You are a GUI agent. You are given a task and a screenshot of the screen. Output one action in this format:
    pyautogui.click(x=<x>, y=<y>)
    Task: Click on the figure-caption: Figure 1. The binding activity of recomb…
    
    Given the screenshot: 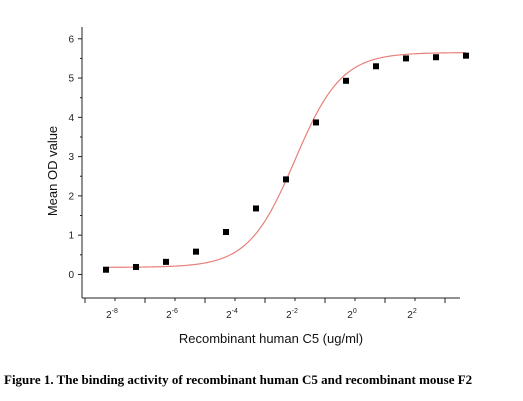 What is the action you would take?
    pyautogui.click(x=238, y=379)
    